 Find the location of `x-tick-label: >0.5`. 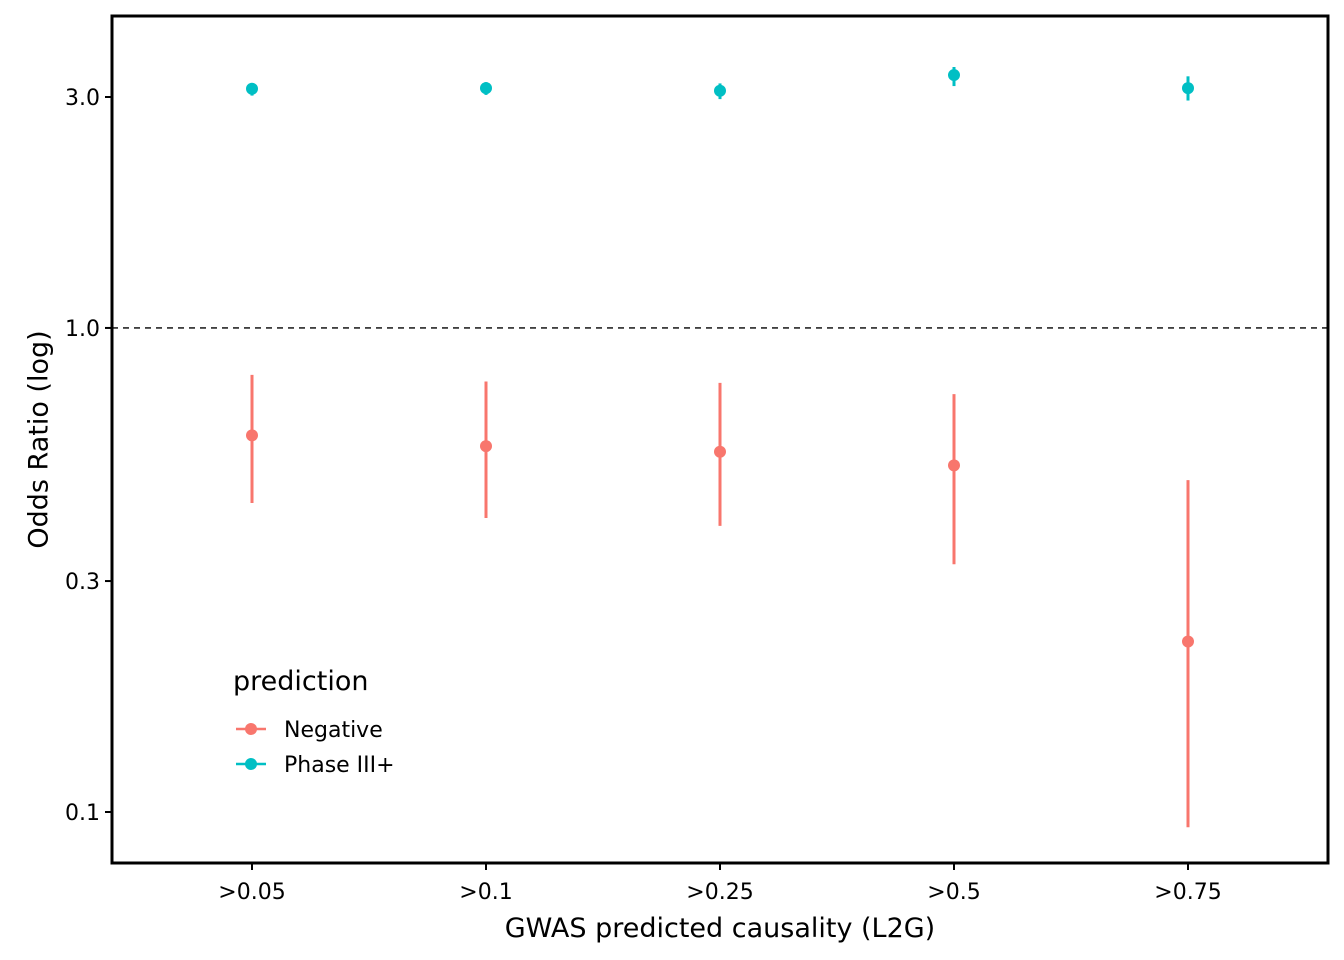

x-tick-label: >0.5 is located at coordinates (953, 892).